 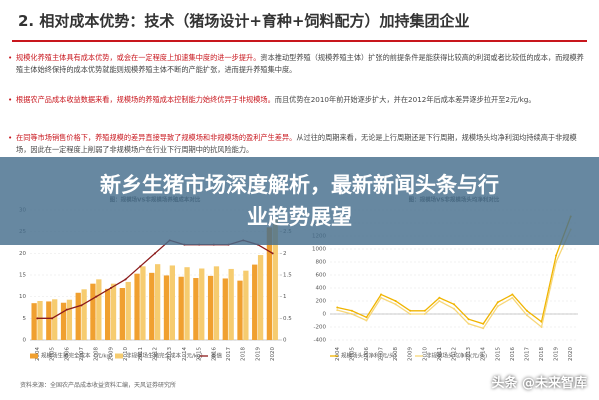 What do you see at coordinates (320, 341) in the screenshot?
I see `y-tick-label: -400` at bounding box center [320, 341].